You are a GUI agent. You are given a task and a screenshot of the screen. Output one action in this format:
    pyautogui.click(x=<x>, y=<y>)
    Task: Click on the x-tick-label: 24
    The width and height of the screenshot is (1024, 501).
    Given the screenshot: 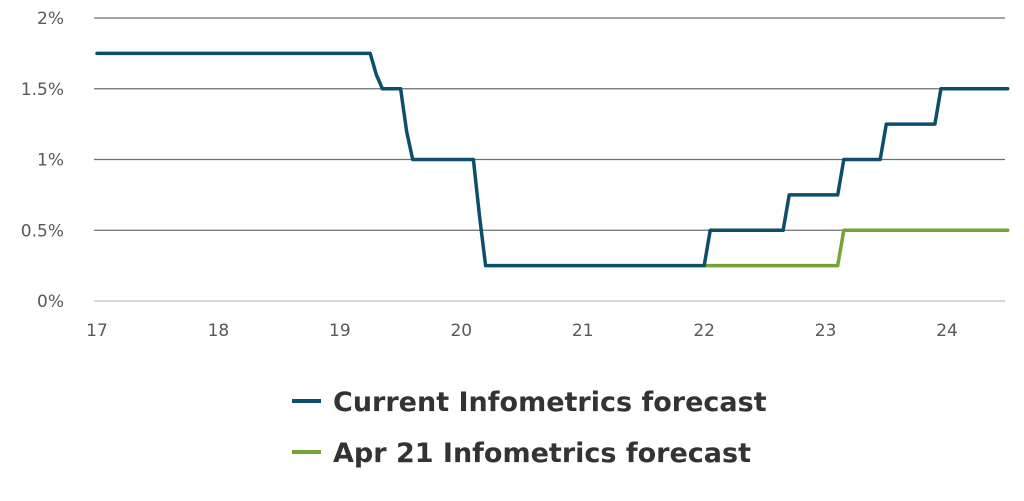 What is the action you would take?
    pyautogui.click(x=947, y=331)
    